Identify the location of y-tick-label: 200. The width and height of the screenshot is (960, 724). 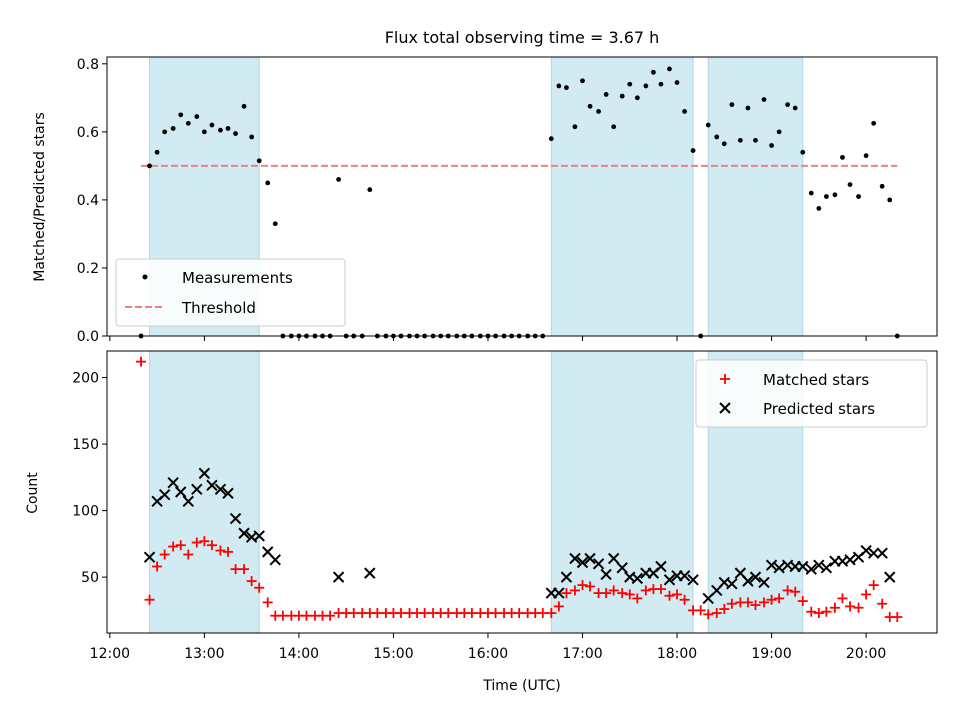
(85, 379).